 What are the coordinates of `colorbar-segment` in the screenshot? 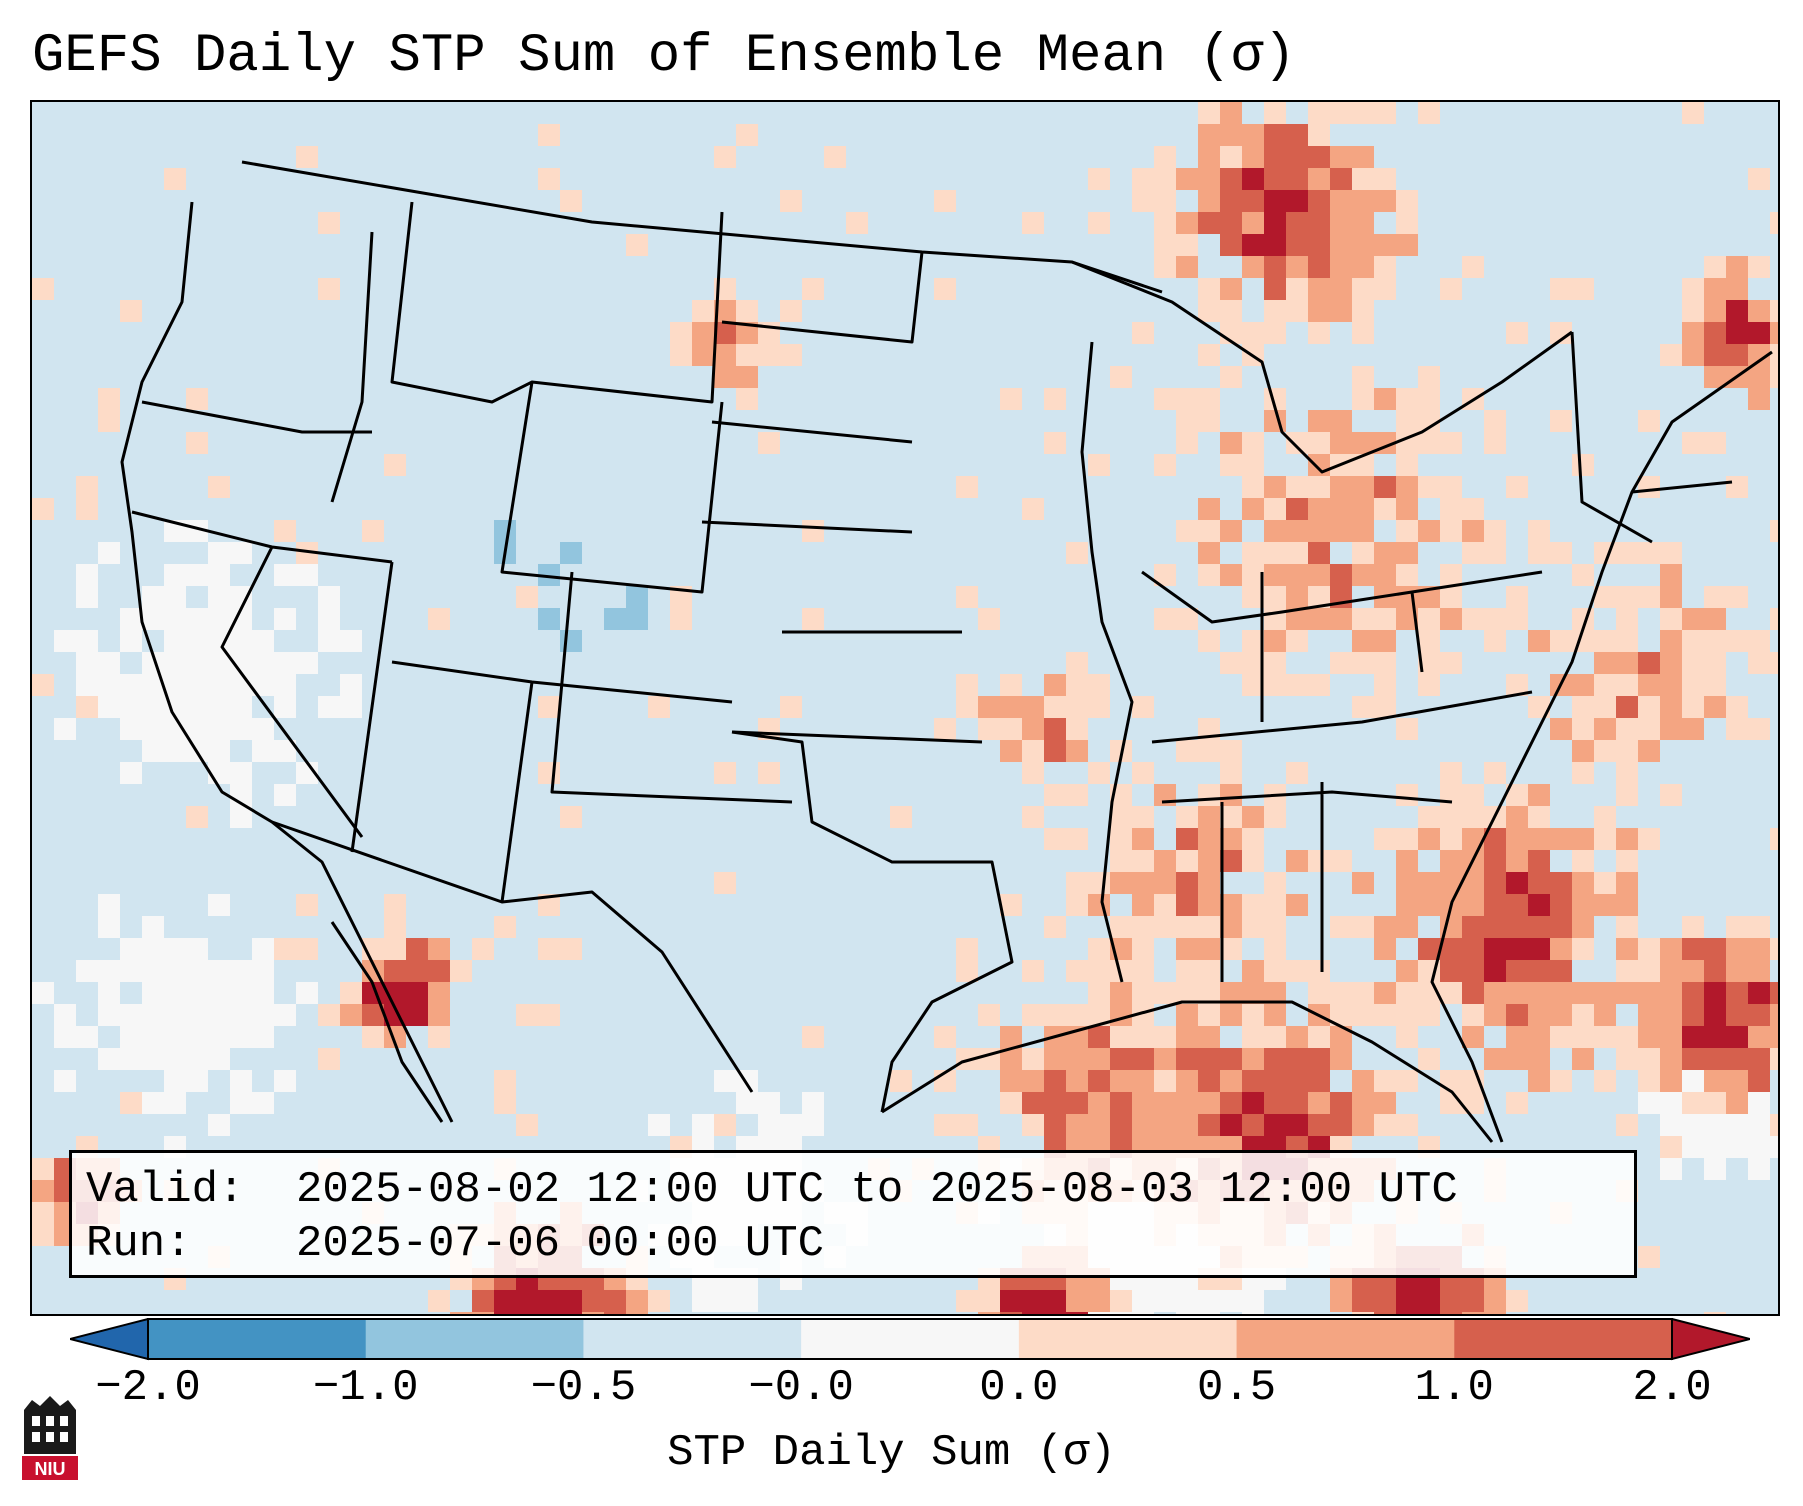 It's located at (1345, 1339).